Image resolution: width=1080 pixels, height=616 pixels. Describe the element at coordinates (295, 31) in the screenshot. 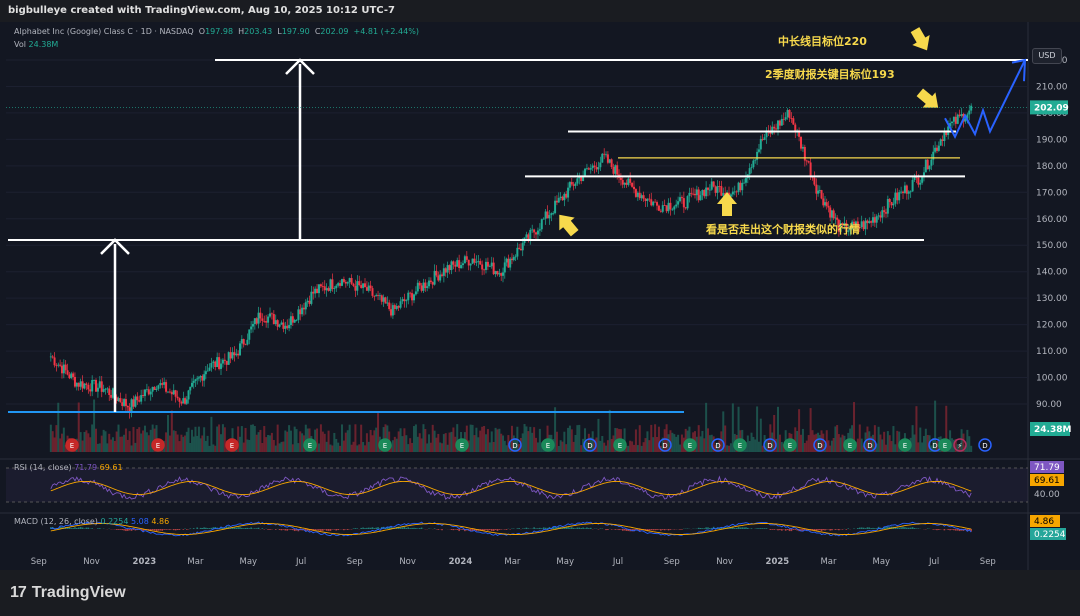

I see `low-value: 197.90` at that location.